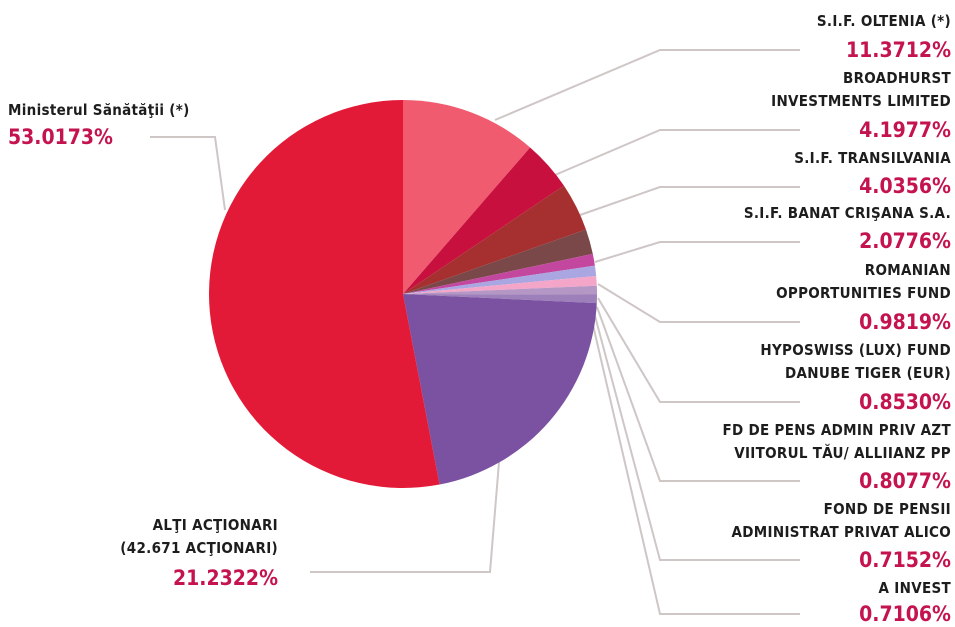 The width and height of the screenshot is (955, 627). Describe the element at coordinates (914, 588) in the screenshot. I see `slice-label: A INVEST` at that location.